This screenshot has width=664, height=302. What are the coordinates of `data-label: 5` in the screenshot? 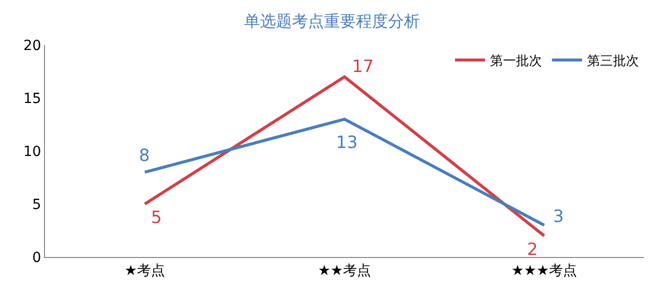 It's located at (156, 218).